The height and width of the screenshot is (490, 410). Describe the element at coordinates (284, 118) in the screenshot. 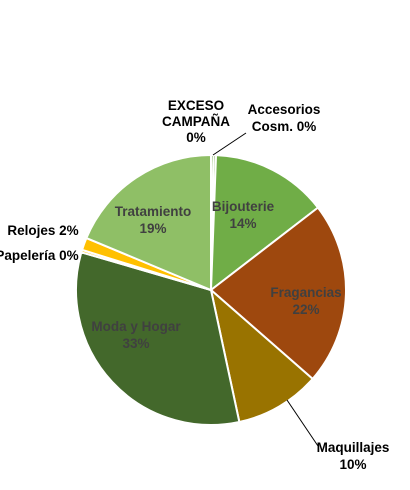

I see `slice-label-accesorios: Accesorios Cosm. 0%` at that location.